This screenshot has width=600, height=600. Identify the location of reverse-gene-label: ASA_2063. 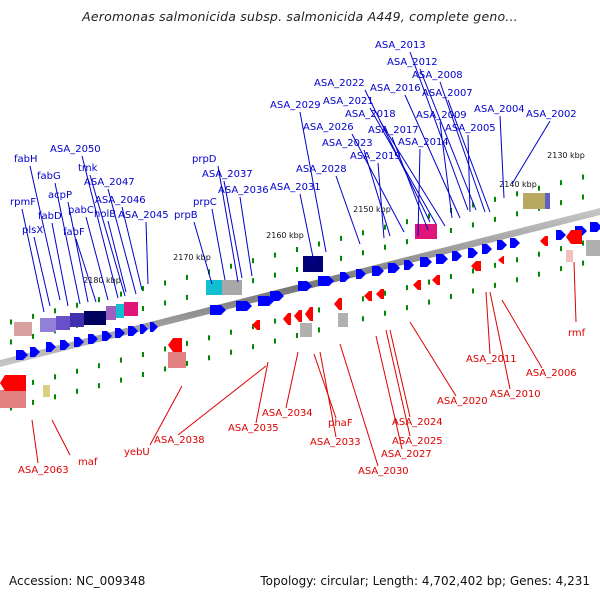
(43, 470).